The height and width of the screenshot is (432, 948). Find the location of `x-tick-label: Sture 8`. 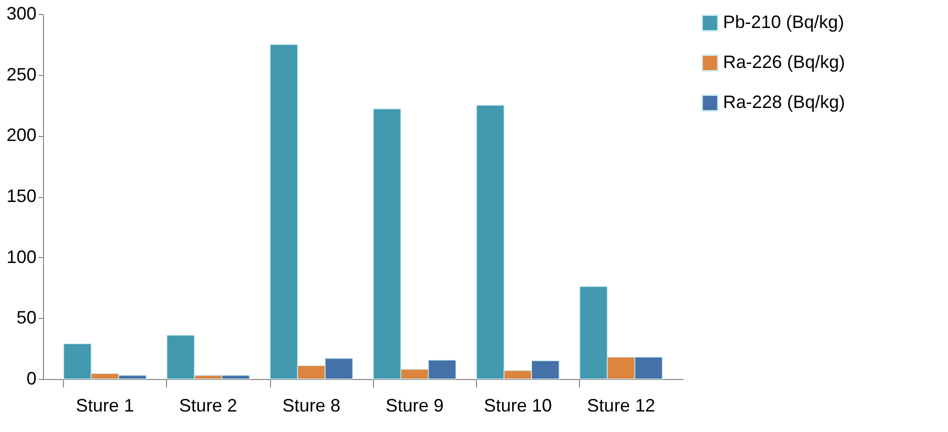

x-tick-label: Sture 8 is located at coordinates (311, 406).